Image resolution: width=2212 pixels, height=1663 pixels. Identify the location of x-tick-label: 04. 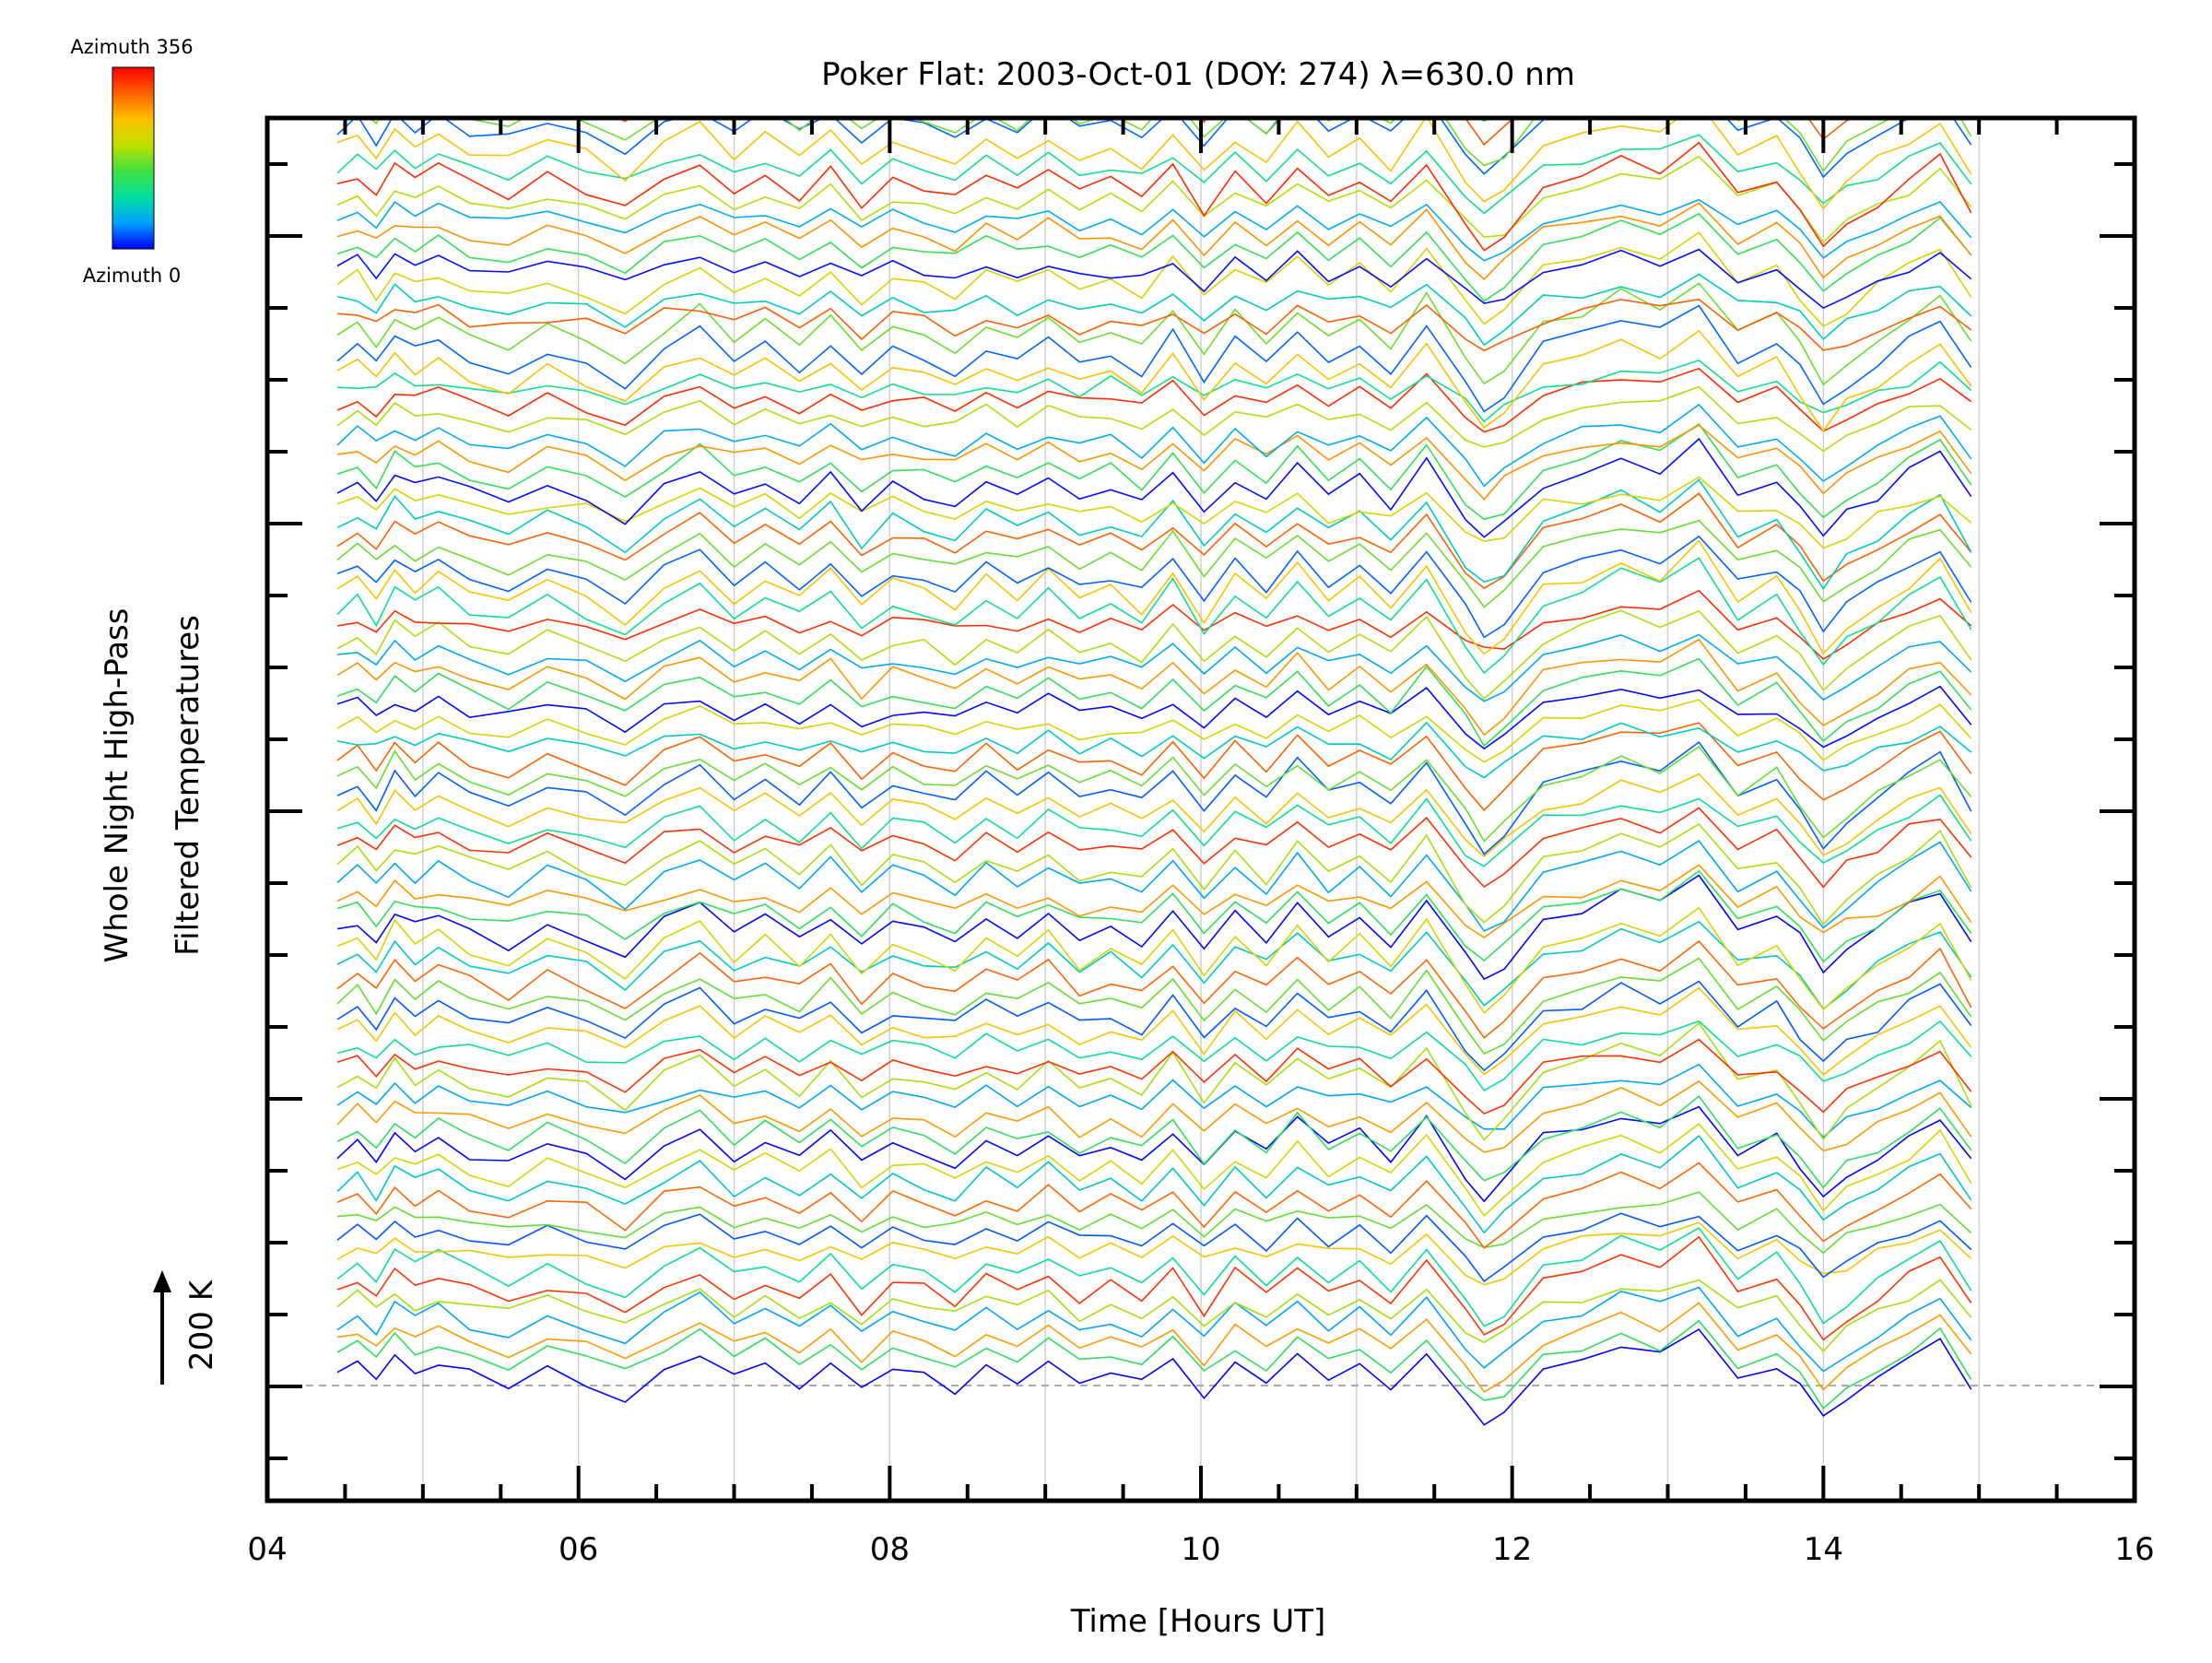
(267, 1549).